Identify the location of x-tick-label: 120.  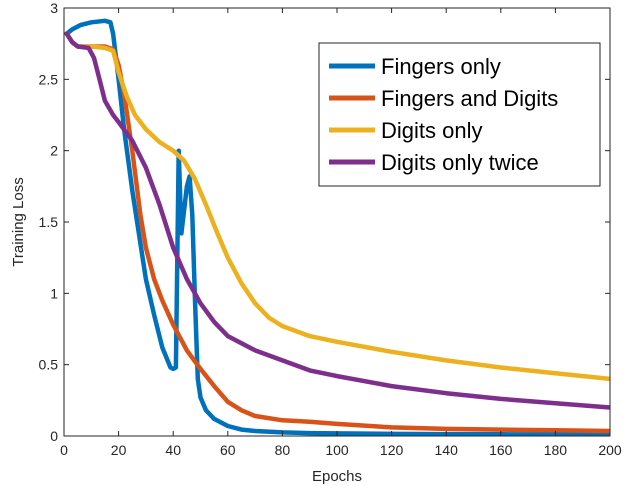
(392, 450).